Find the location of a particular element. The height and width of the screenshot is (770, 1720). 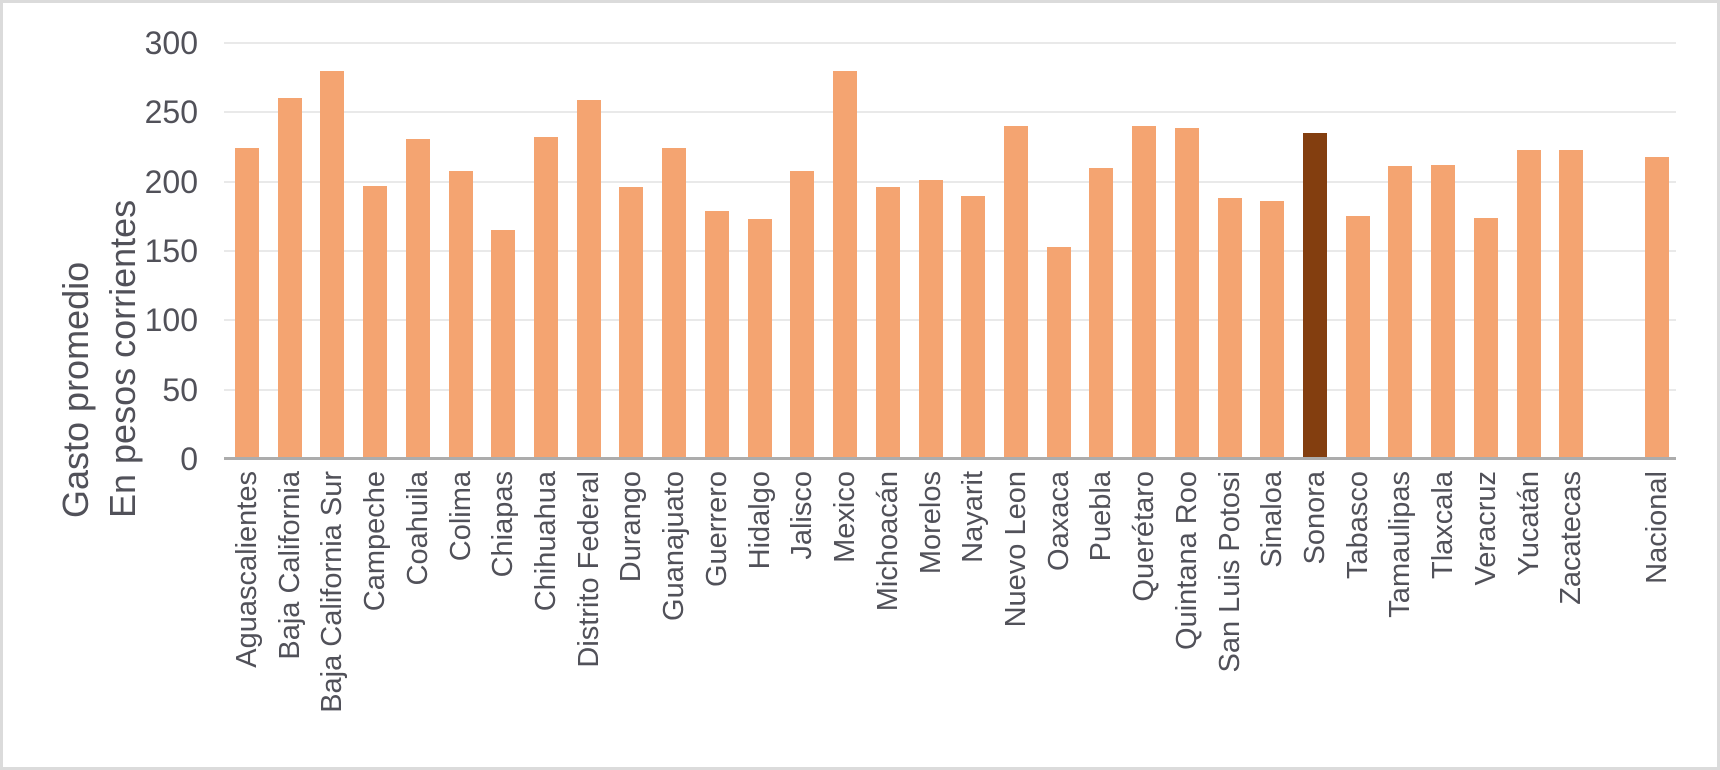

x-axis-label: Baja California is located at coordinates (289, 565).